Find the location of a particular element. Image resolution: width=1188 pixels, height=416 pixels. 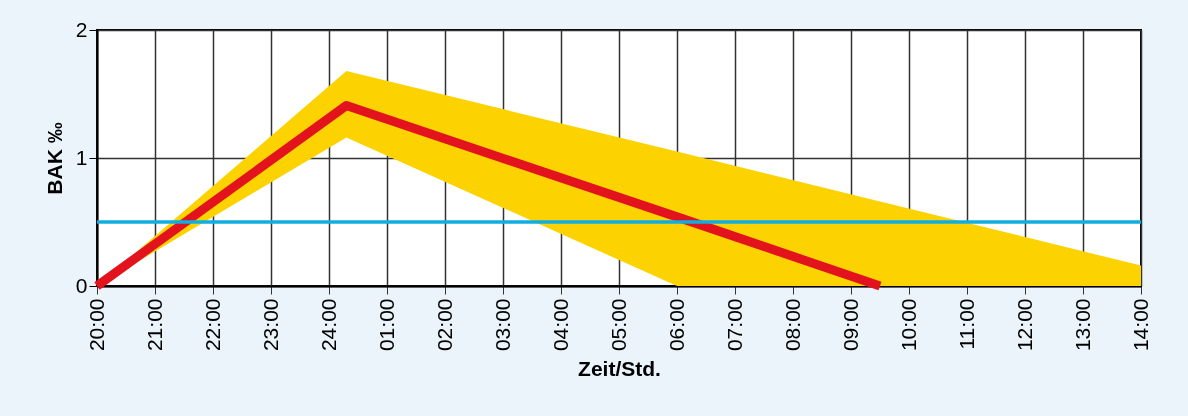

x-tick-label: 07:00 is located at coordinates (734, 325).